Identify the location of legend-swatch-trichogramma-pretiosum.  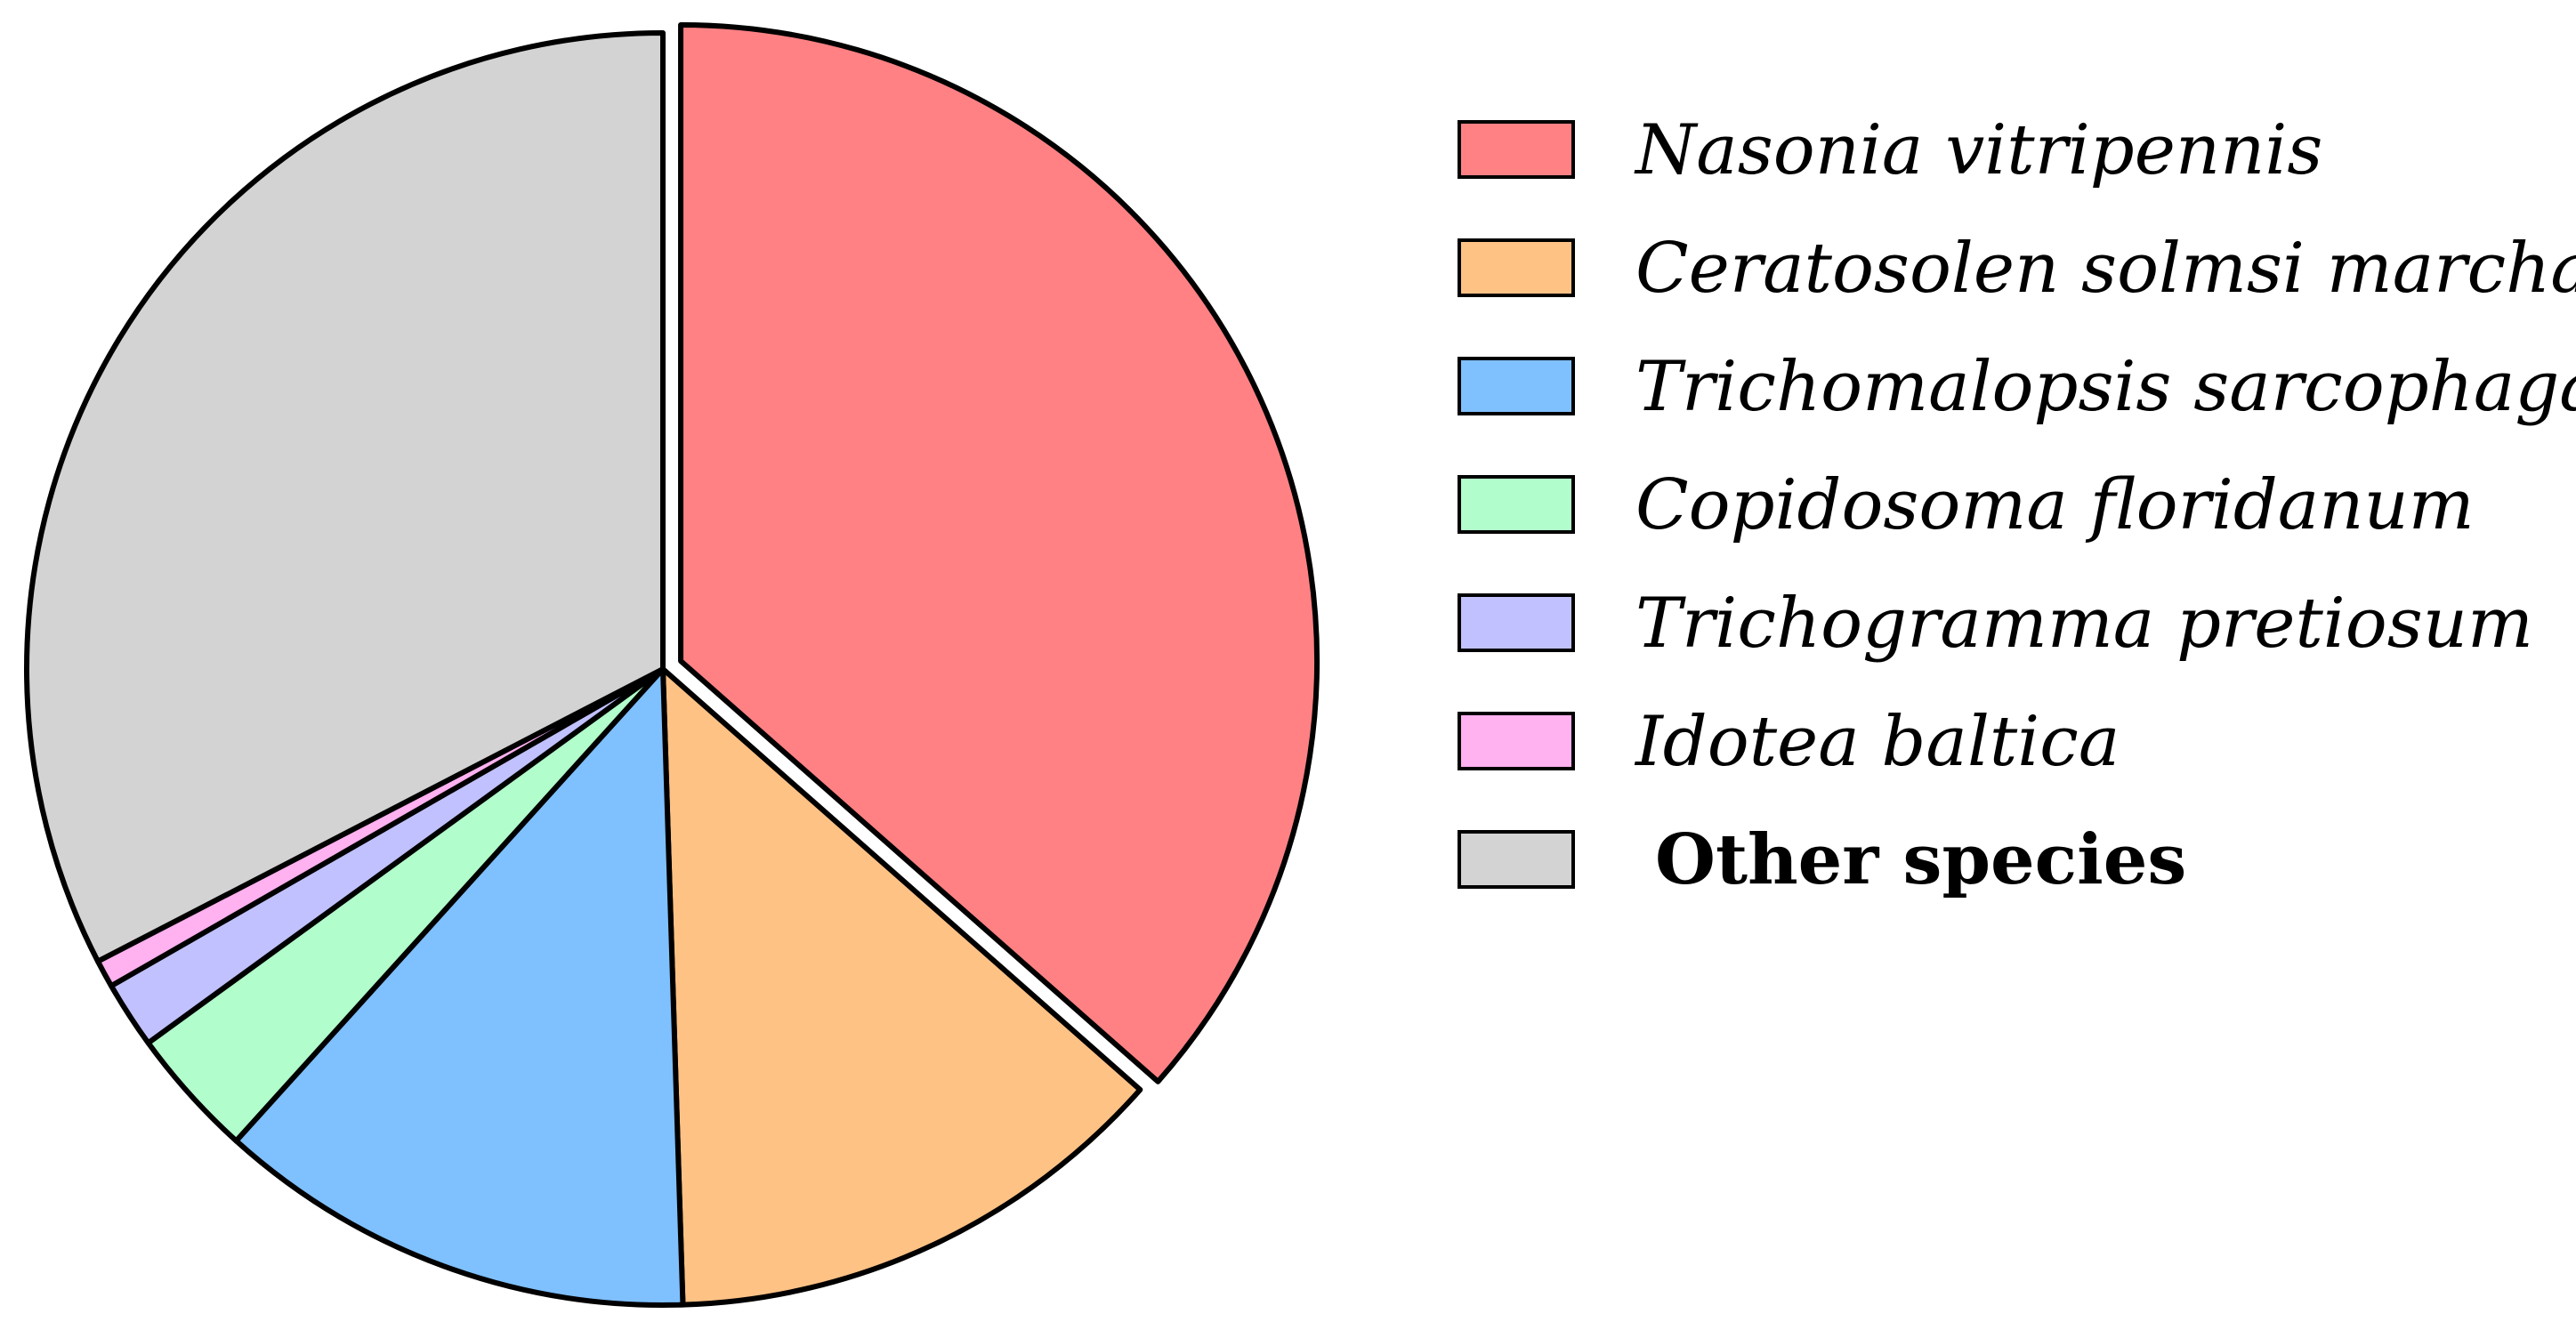
(1516, 622).